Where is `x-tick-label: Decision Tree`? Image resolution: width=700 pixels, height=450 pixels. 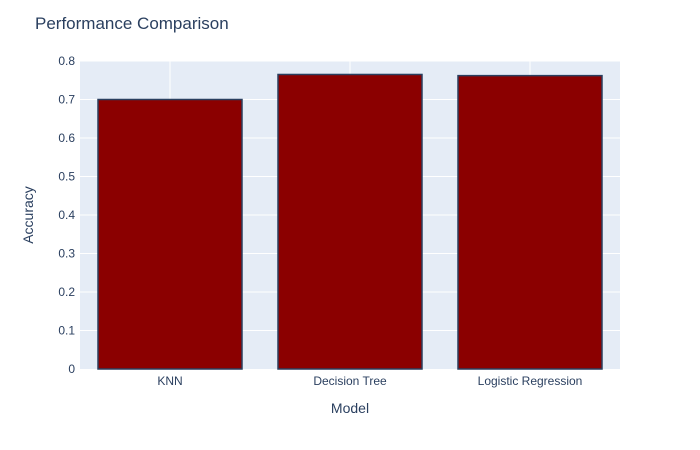 x-tick-label: Decision Tree is located at coordinates (350, 381).